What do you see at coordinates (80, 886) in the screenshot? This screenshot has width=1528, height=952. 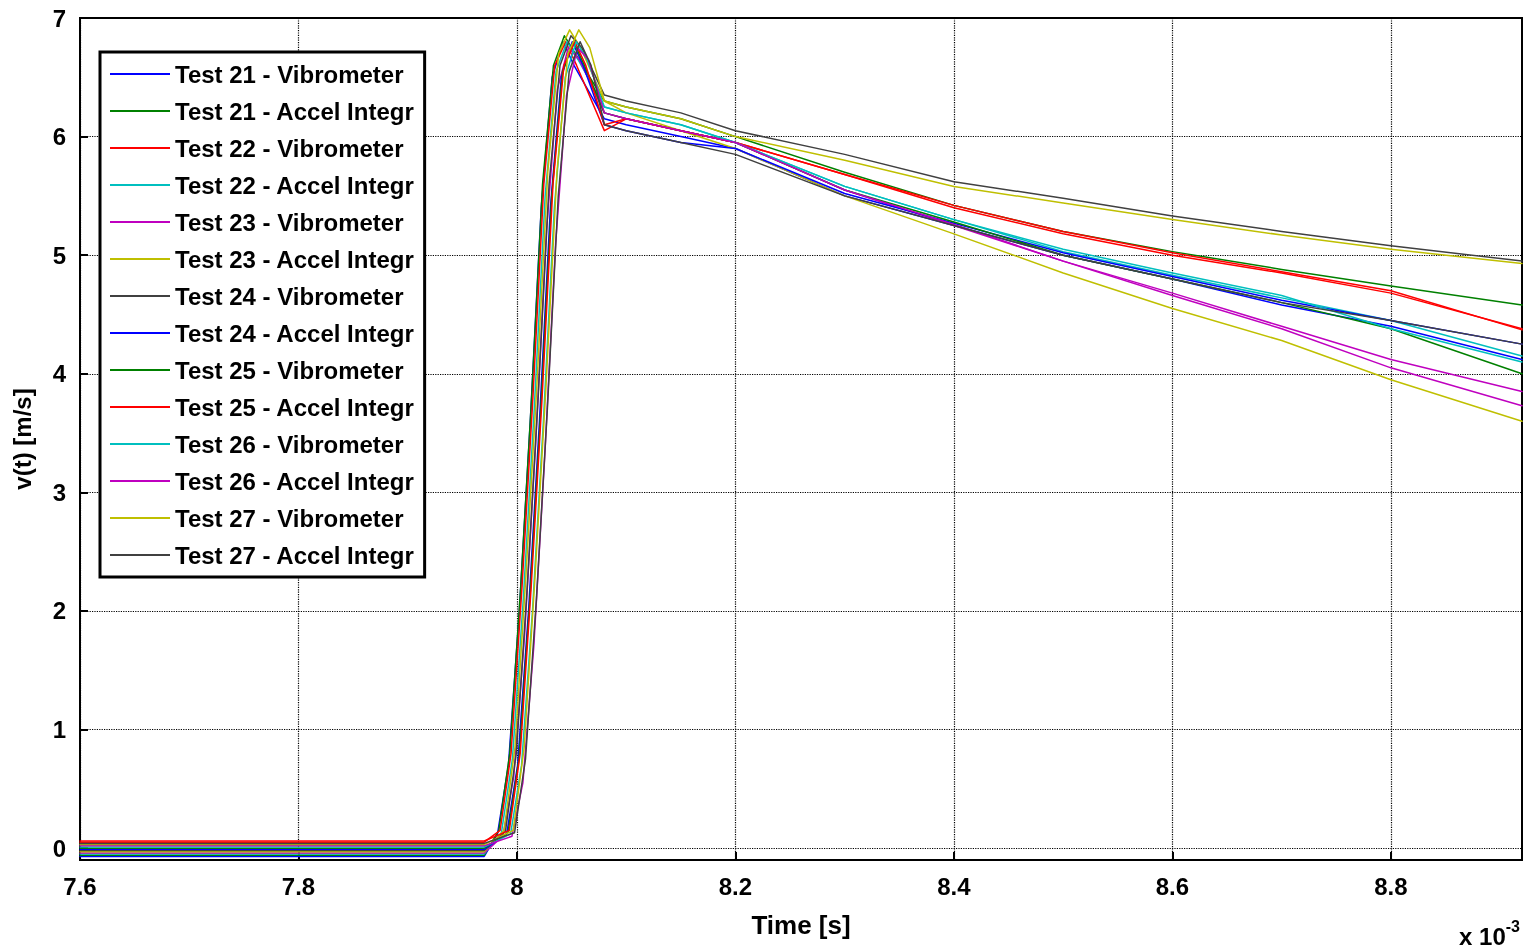 I see `x-tick-label: 7.6` at bounding box center [80, 886].